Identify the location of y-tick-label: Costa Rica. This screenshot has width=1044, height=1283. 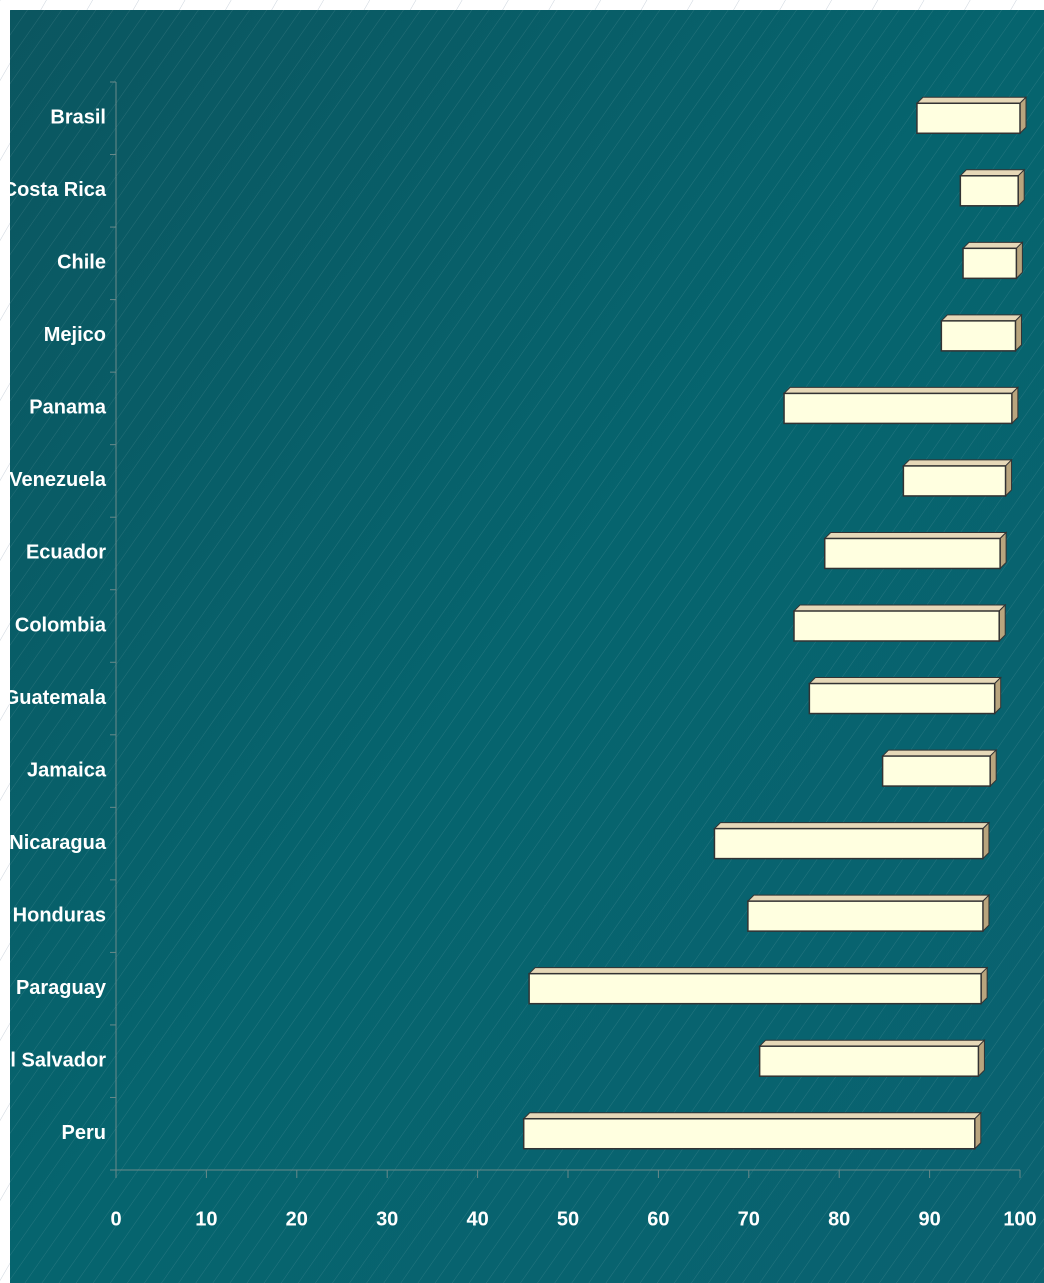
(55, 190).